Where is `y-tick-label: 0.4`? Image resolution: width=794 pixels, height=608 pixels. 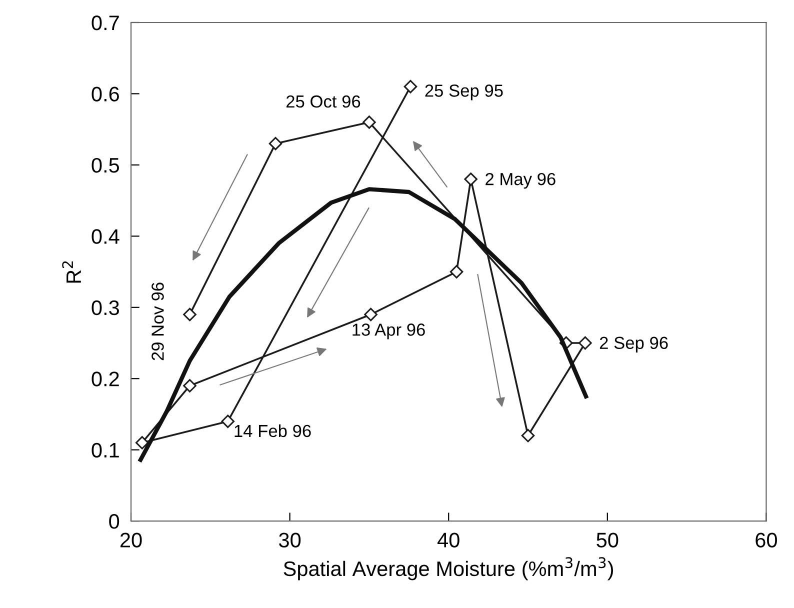
y-tick-label: 0.4 is located at coordinates (106, 236).